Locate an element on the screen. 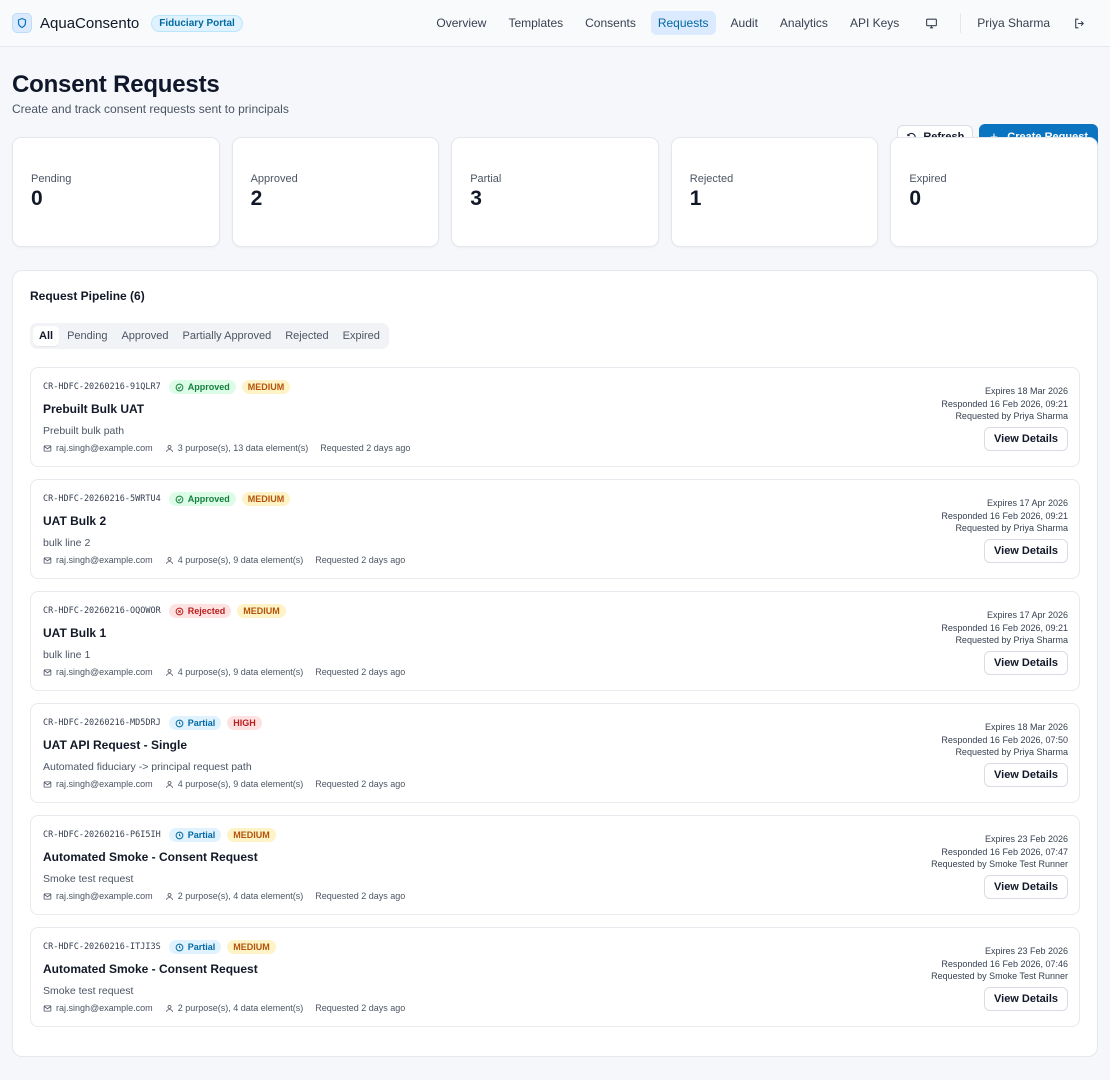 This screenshot has width=1110, height=1080. nav-overview: Overview is located at coordinates (461, 23).